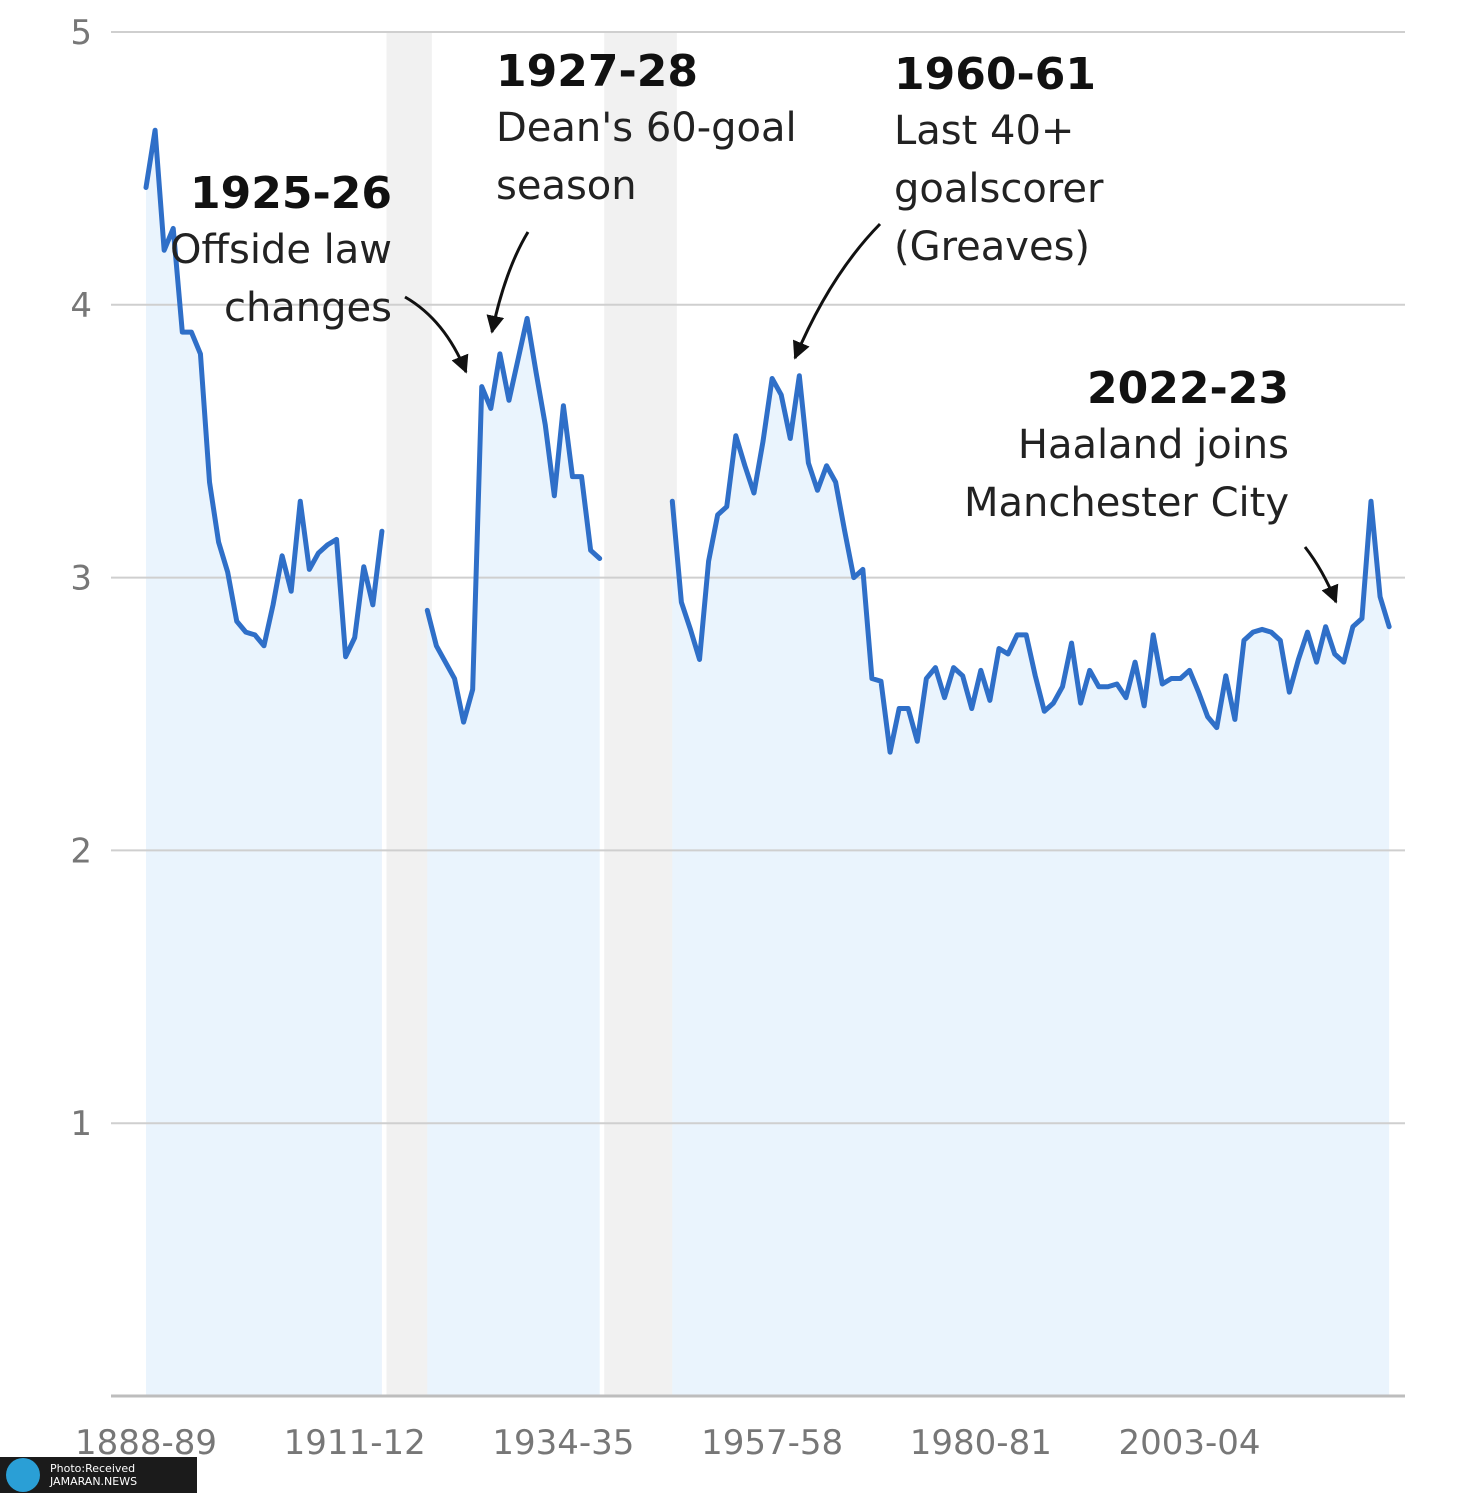 Image resolution: width=1473 pixels, height=1500 pixels. Describe the element at coordinates (146, 1443) in the screenshot. I see `x-tick-label: 1888-89` at that location.